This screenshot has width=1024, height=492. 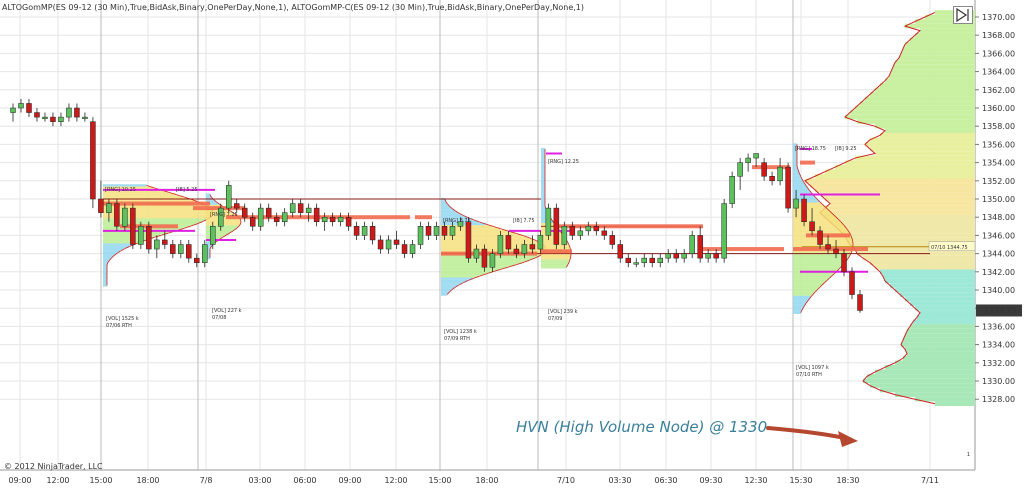 I want to click on profile-range-label: [RNG] 8.75, so click(x=457, y=221).